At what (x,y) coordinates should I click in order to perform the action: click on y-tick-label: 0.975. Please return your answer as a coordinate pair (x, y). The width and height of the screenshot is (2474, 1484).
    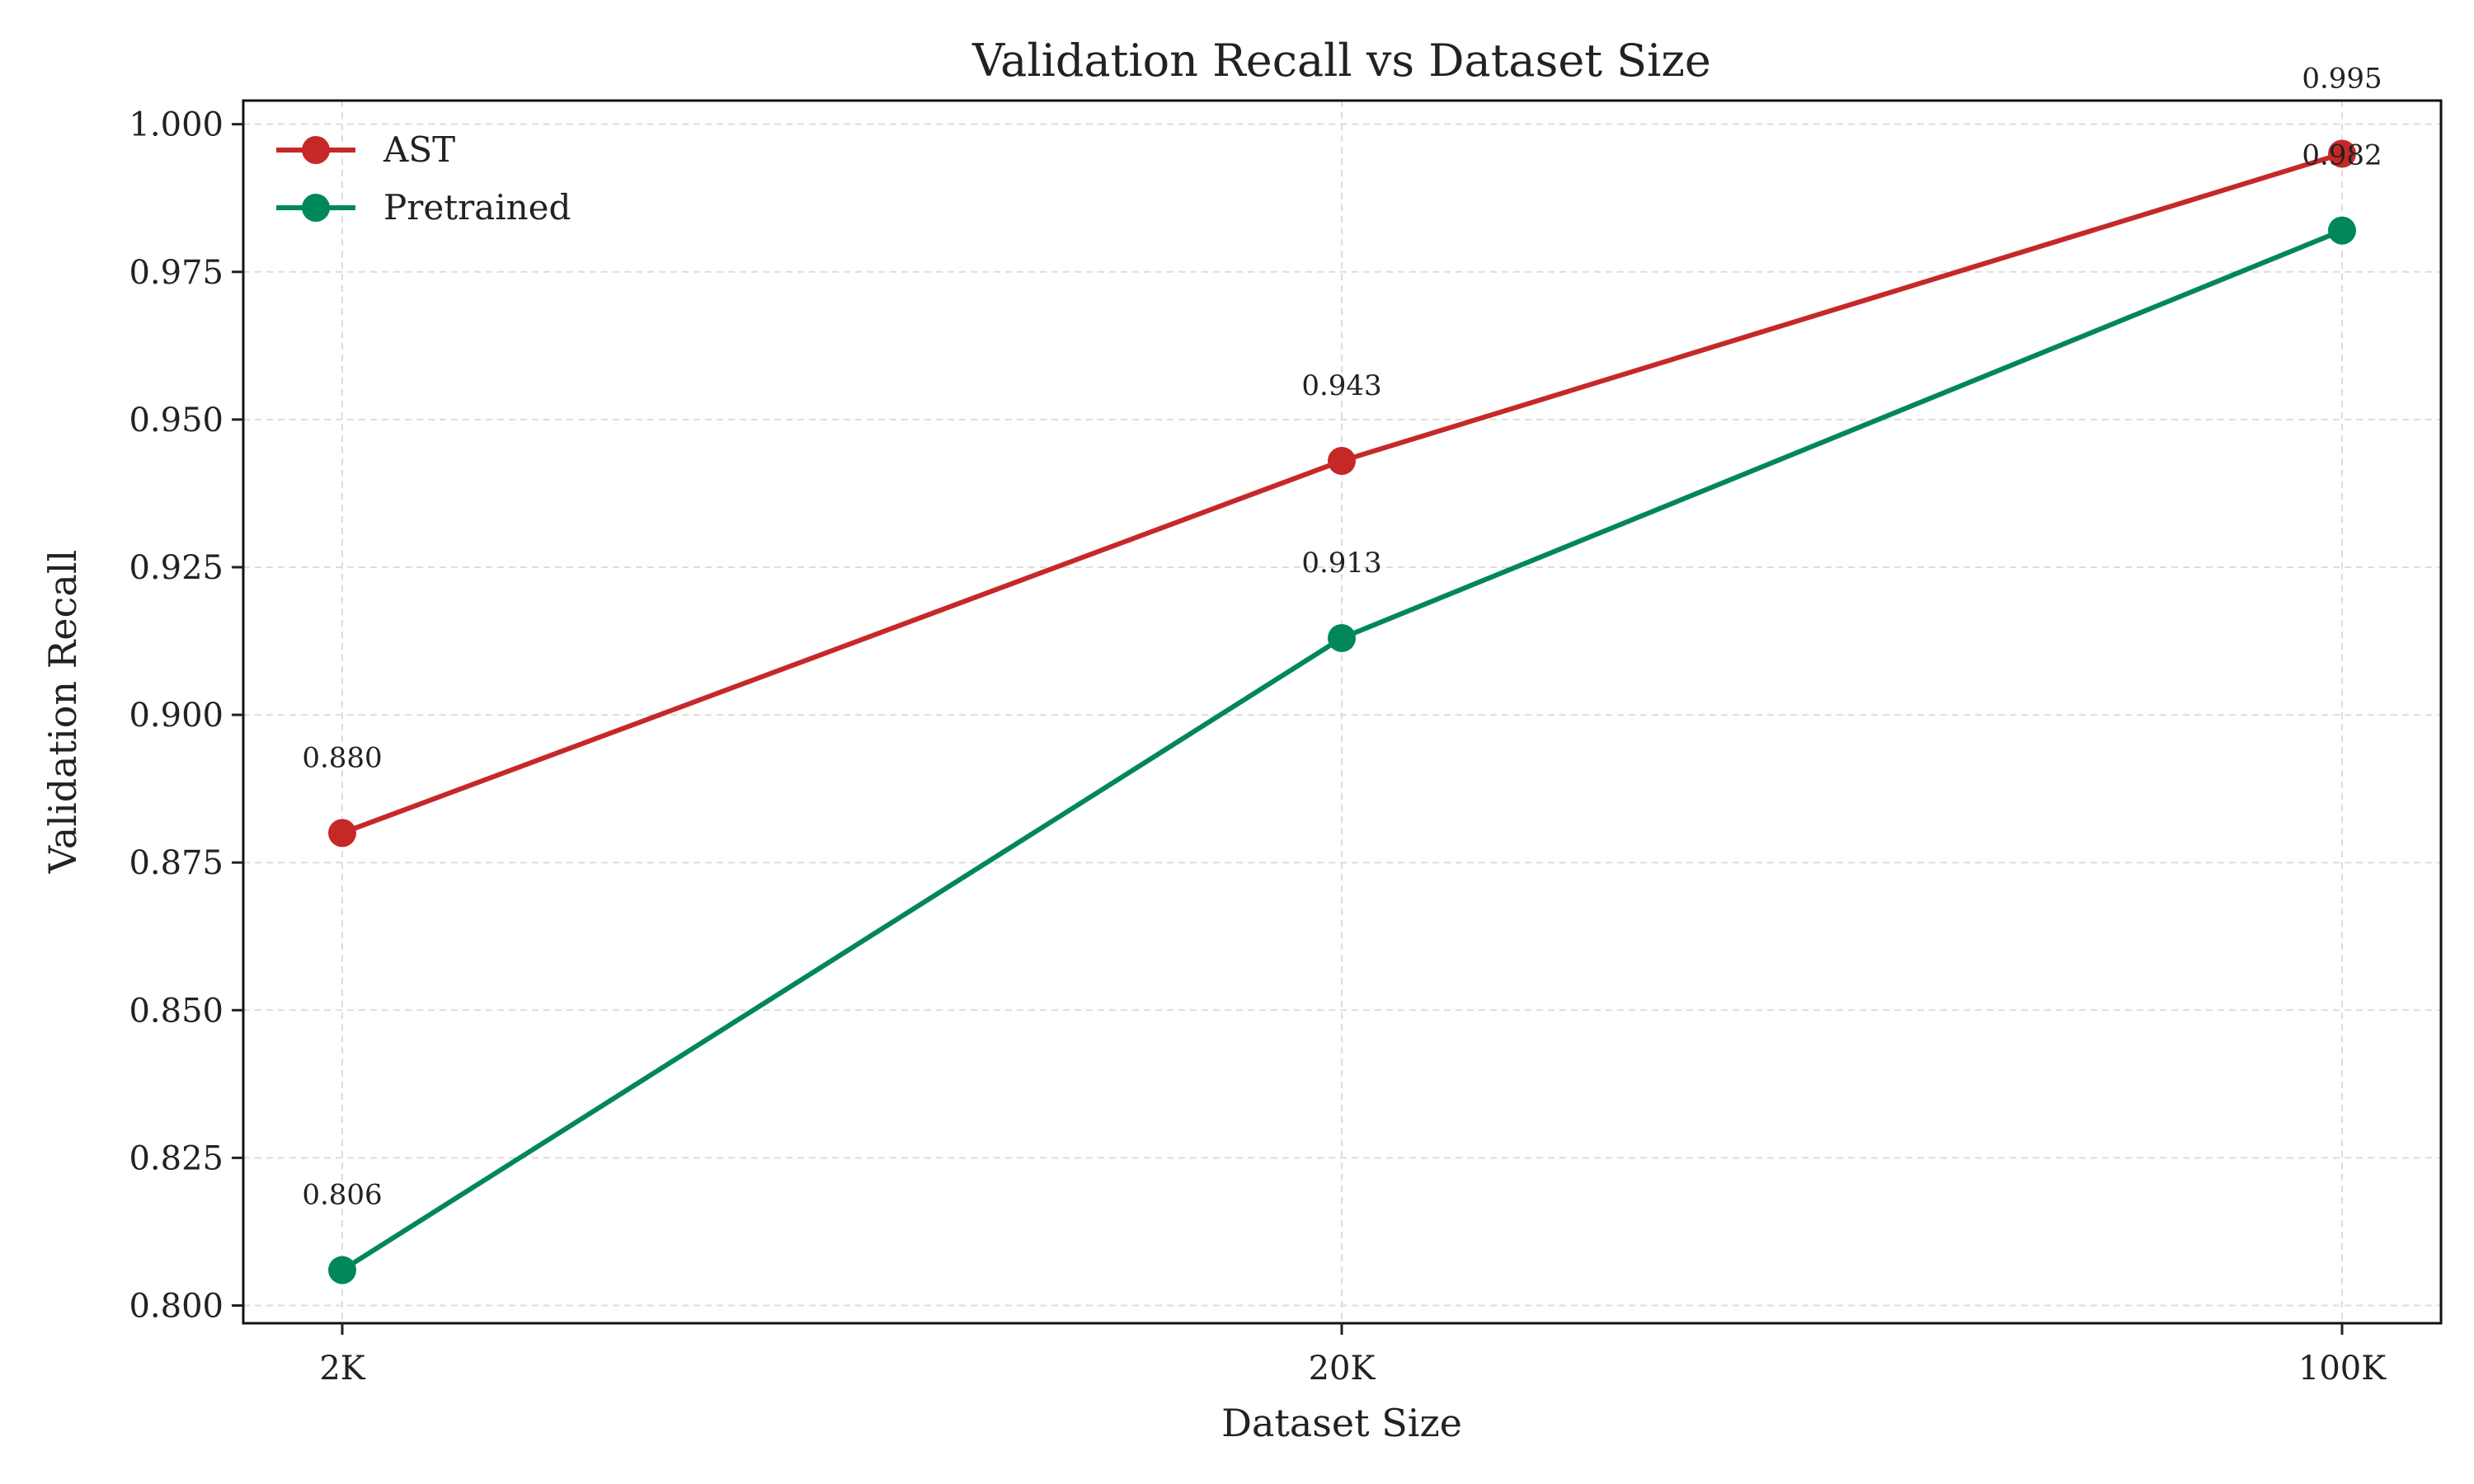
    Looking at the image, I should click on (176, 273).